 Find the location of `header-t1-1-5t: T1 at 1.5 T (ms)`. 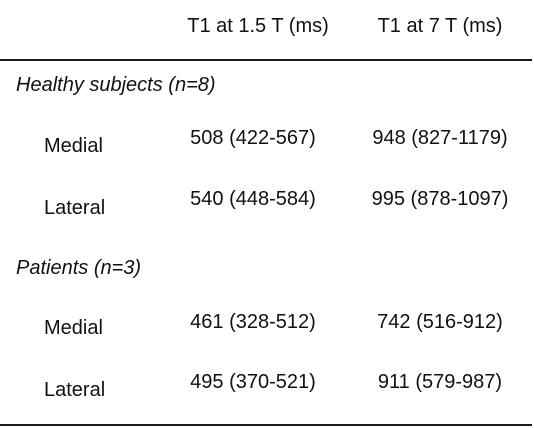

header-t1-1-5t: T1 at 1.5 T (ms) is located at coordinates (258, 26).